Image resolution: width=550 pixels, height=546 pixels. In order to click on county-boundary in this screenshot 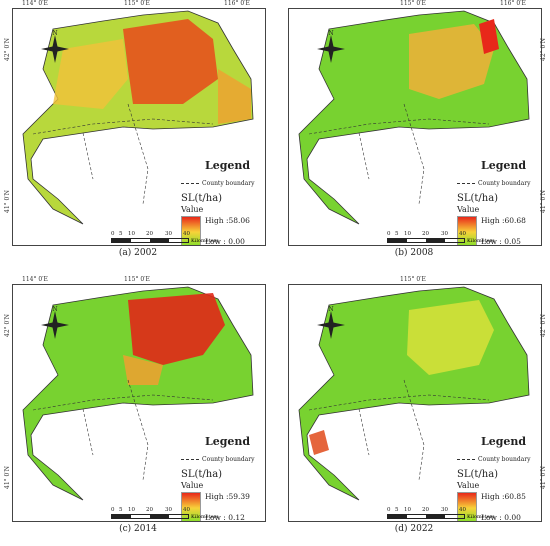, I will do `click(123, 154)`.